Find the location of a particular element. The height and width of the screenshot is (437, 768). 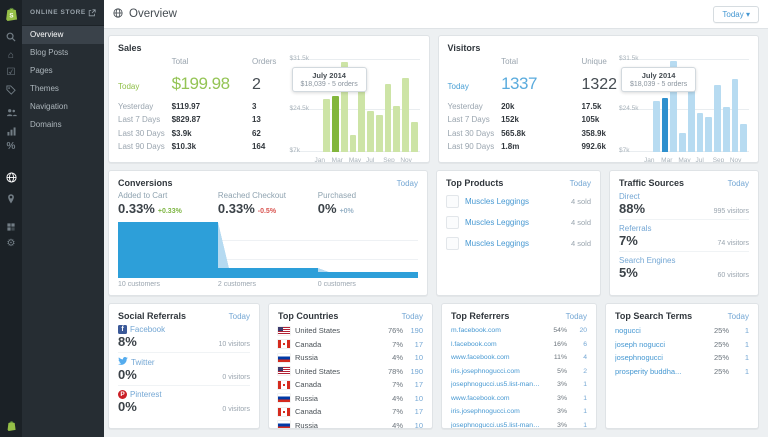

referrer-count: 6 is located at coordinates (585, 344).